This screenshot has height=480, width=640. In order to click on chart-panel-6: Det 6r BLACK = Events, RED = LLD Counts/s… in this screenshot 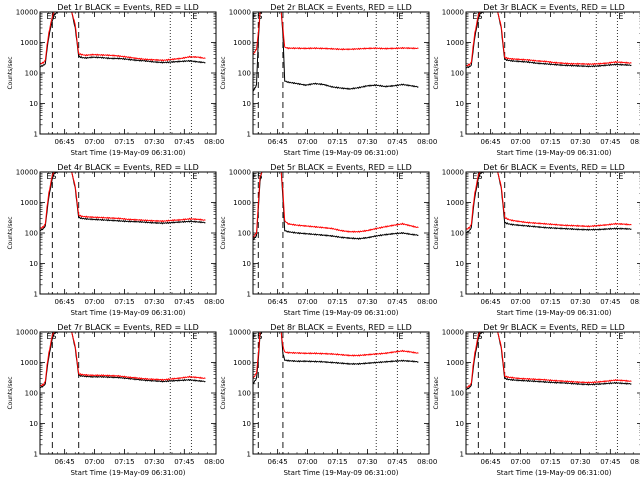, I will do `click(536, 240)`.